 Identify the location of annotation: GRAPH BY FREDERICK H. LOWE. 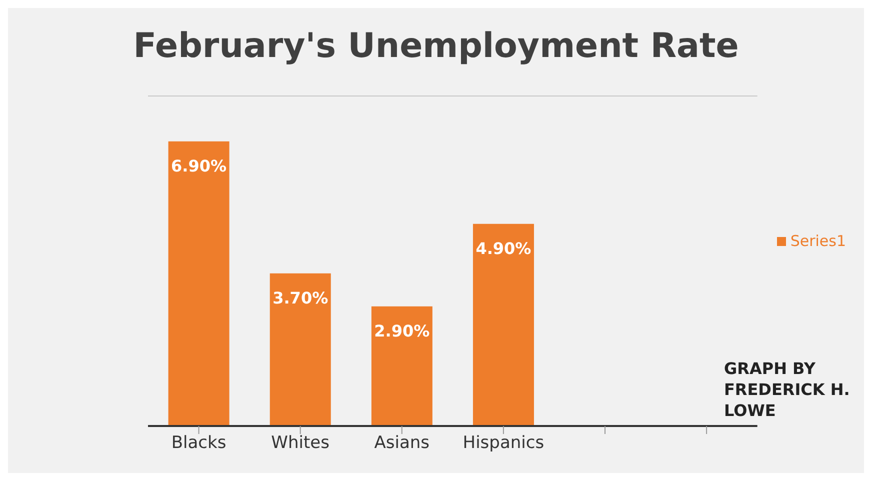
(787, 389).